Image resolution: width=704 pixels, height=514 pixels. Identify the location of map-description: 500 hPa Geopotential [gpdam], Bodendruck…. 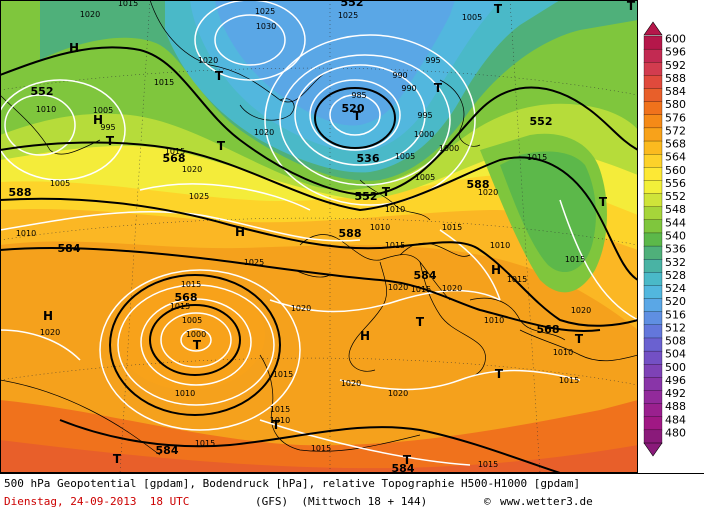
(292, 483).